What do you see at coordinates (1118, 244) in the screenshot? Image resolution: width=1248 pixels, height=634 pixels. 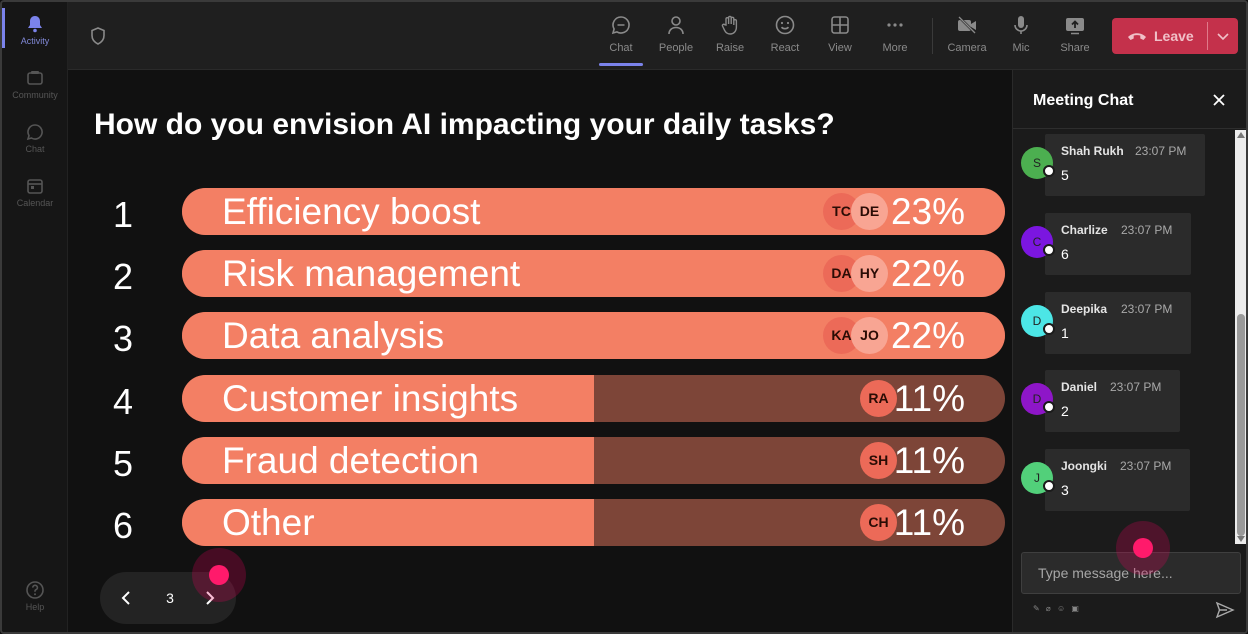 I see `message-bubble: Charlize 23:07 PM 6` at bounding box center [1118, 244].